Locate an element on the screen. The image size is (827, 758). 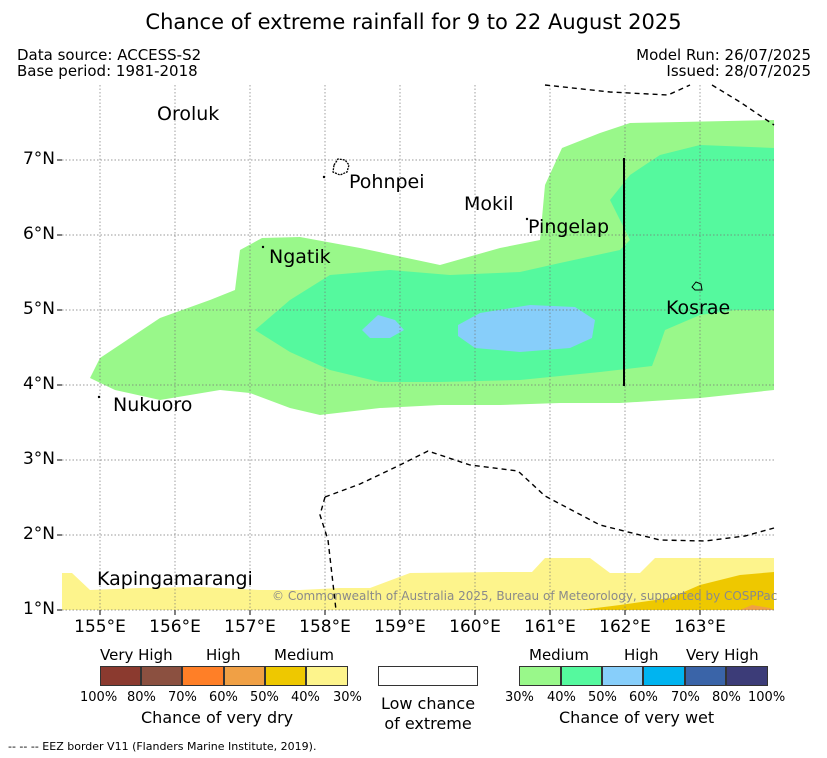
dry-pct-label: 70% is located at coordinates (182, 697).